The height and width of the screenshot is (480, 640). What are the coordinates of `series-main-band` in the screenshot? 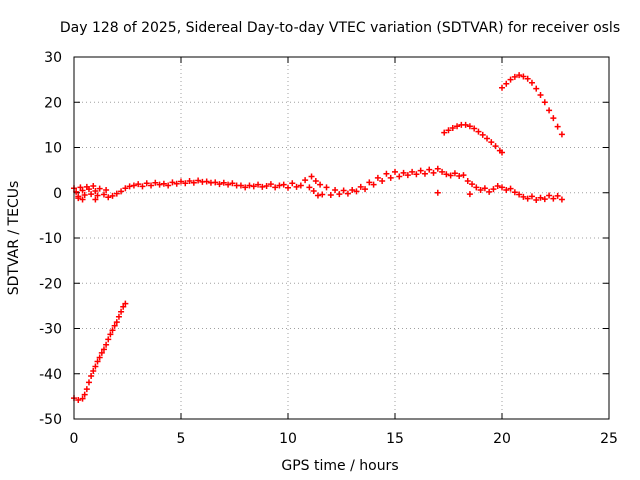 It's located at (318, 184).